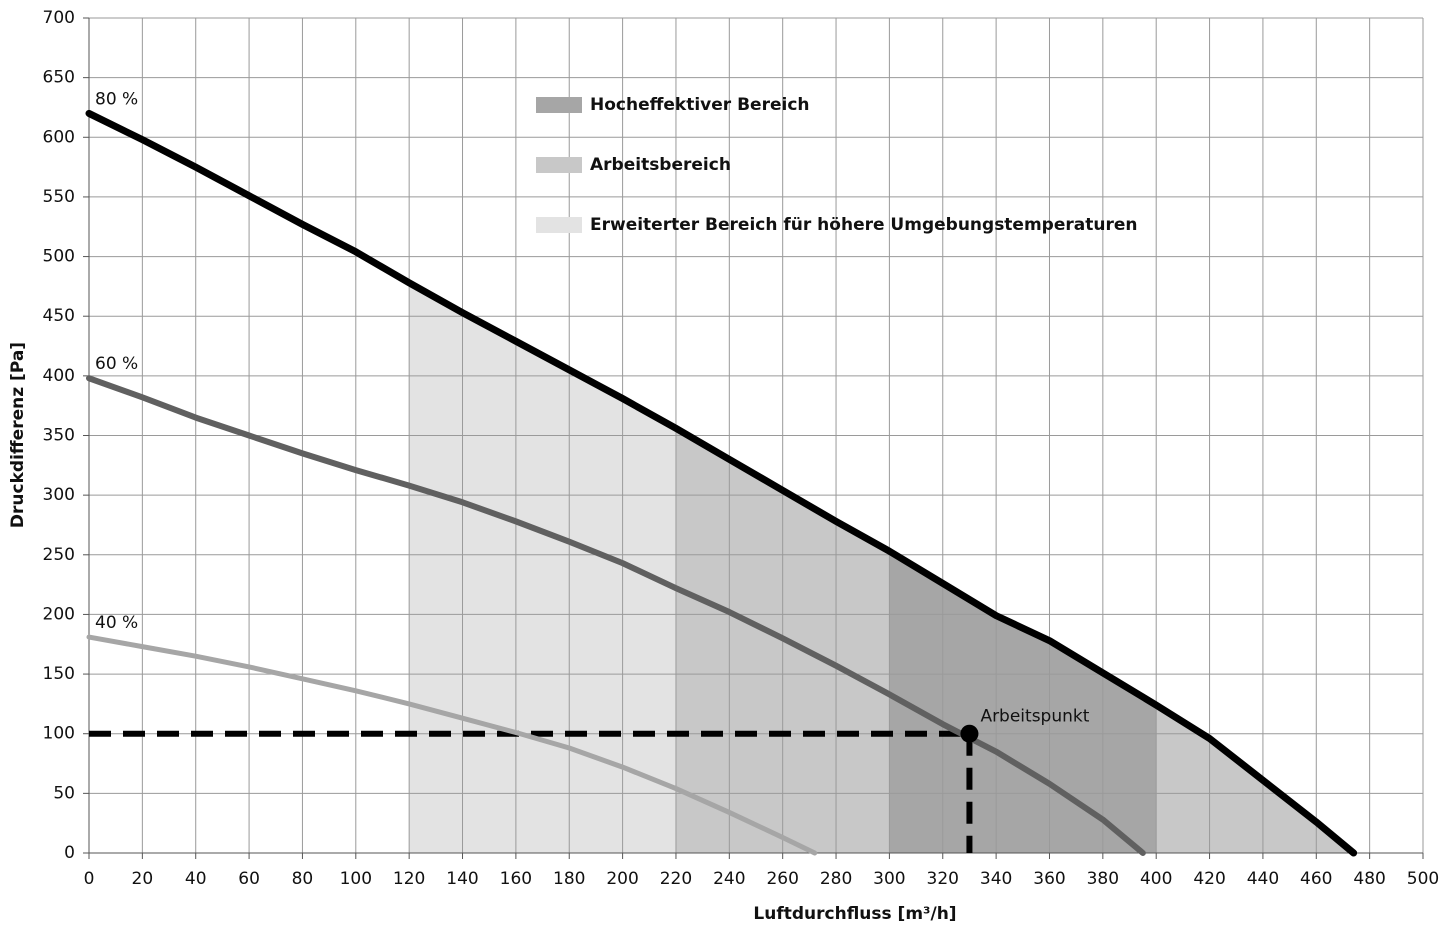 Image resolution: width=1446 pixels, height=926 pixels. Describe the element at coordinates (143, 879) in the screenshot. I see `x-tick-label: 20` at that location.